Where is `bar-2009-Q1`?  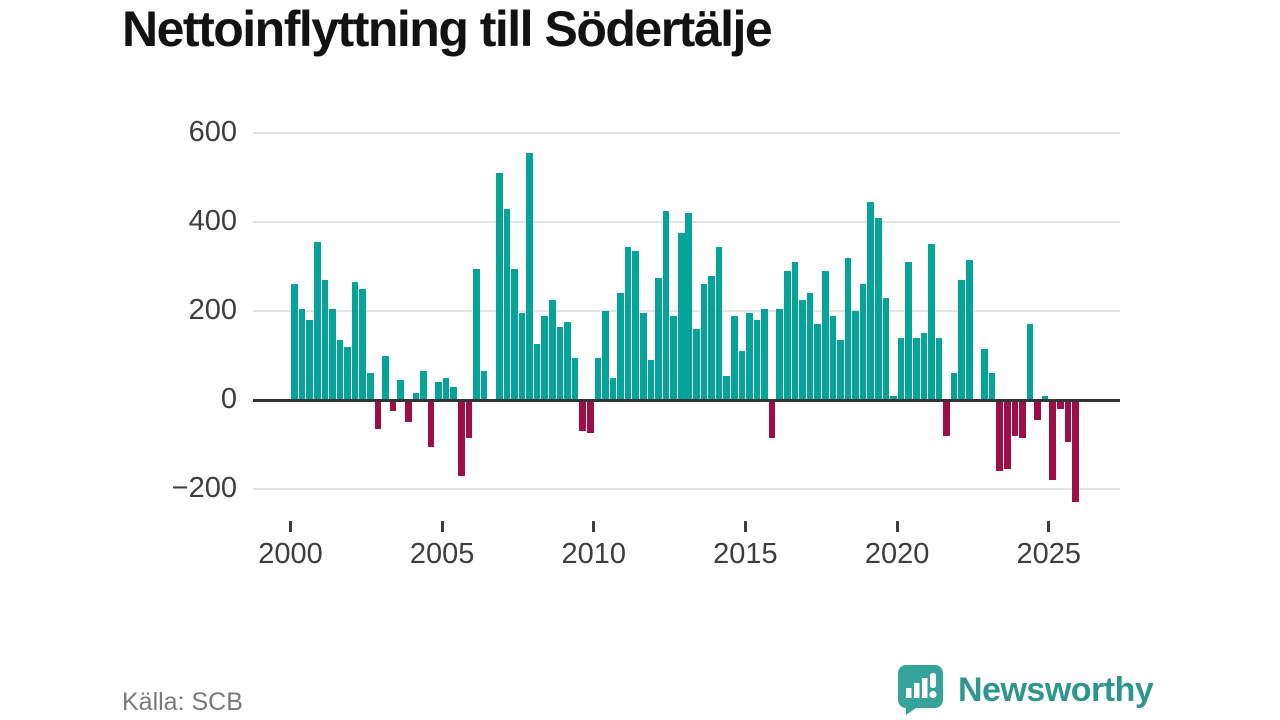
bar-2009-Q1 is located at coordinates (567, 361).